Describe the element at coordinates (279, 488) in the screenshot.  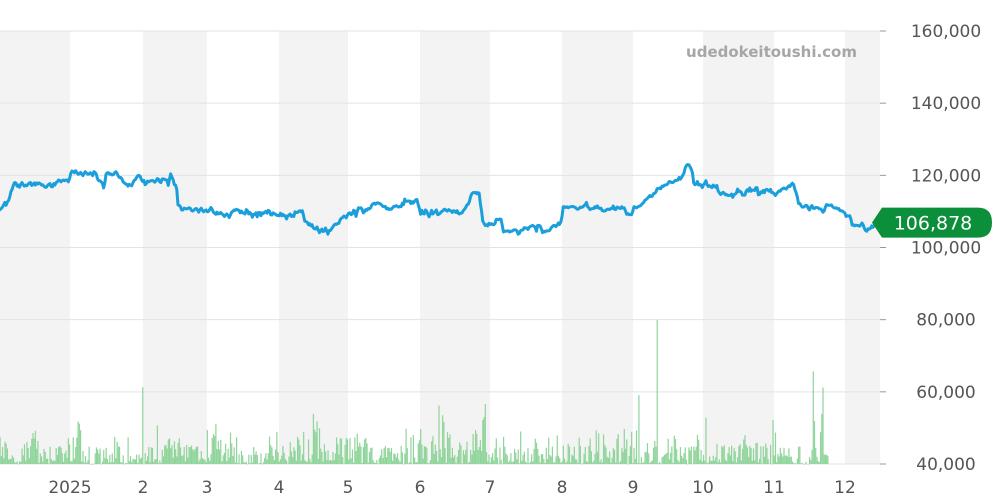
I see `x-tick-label: 4` at that location.